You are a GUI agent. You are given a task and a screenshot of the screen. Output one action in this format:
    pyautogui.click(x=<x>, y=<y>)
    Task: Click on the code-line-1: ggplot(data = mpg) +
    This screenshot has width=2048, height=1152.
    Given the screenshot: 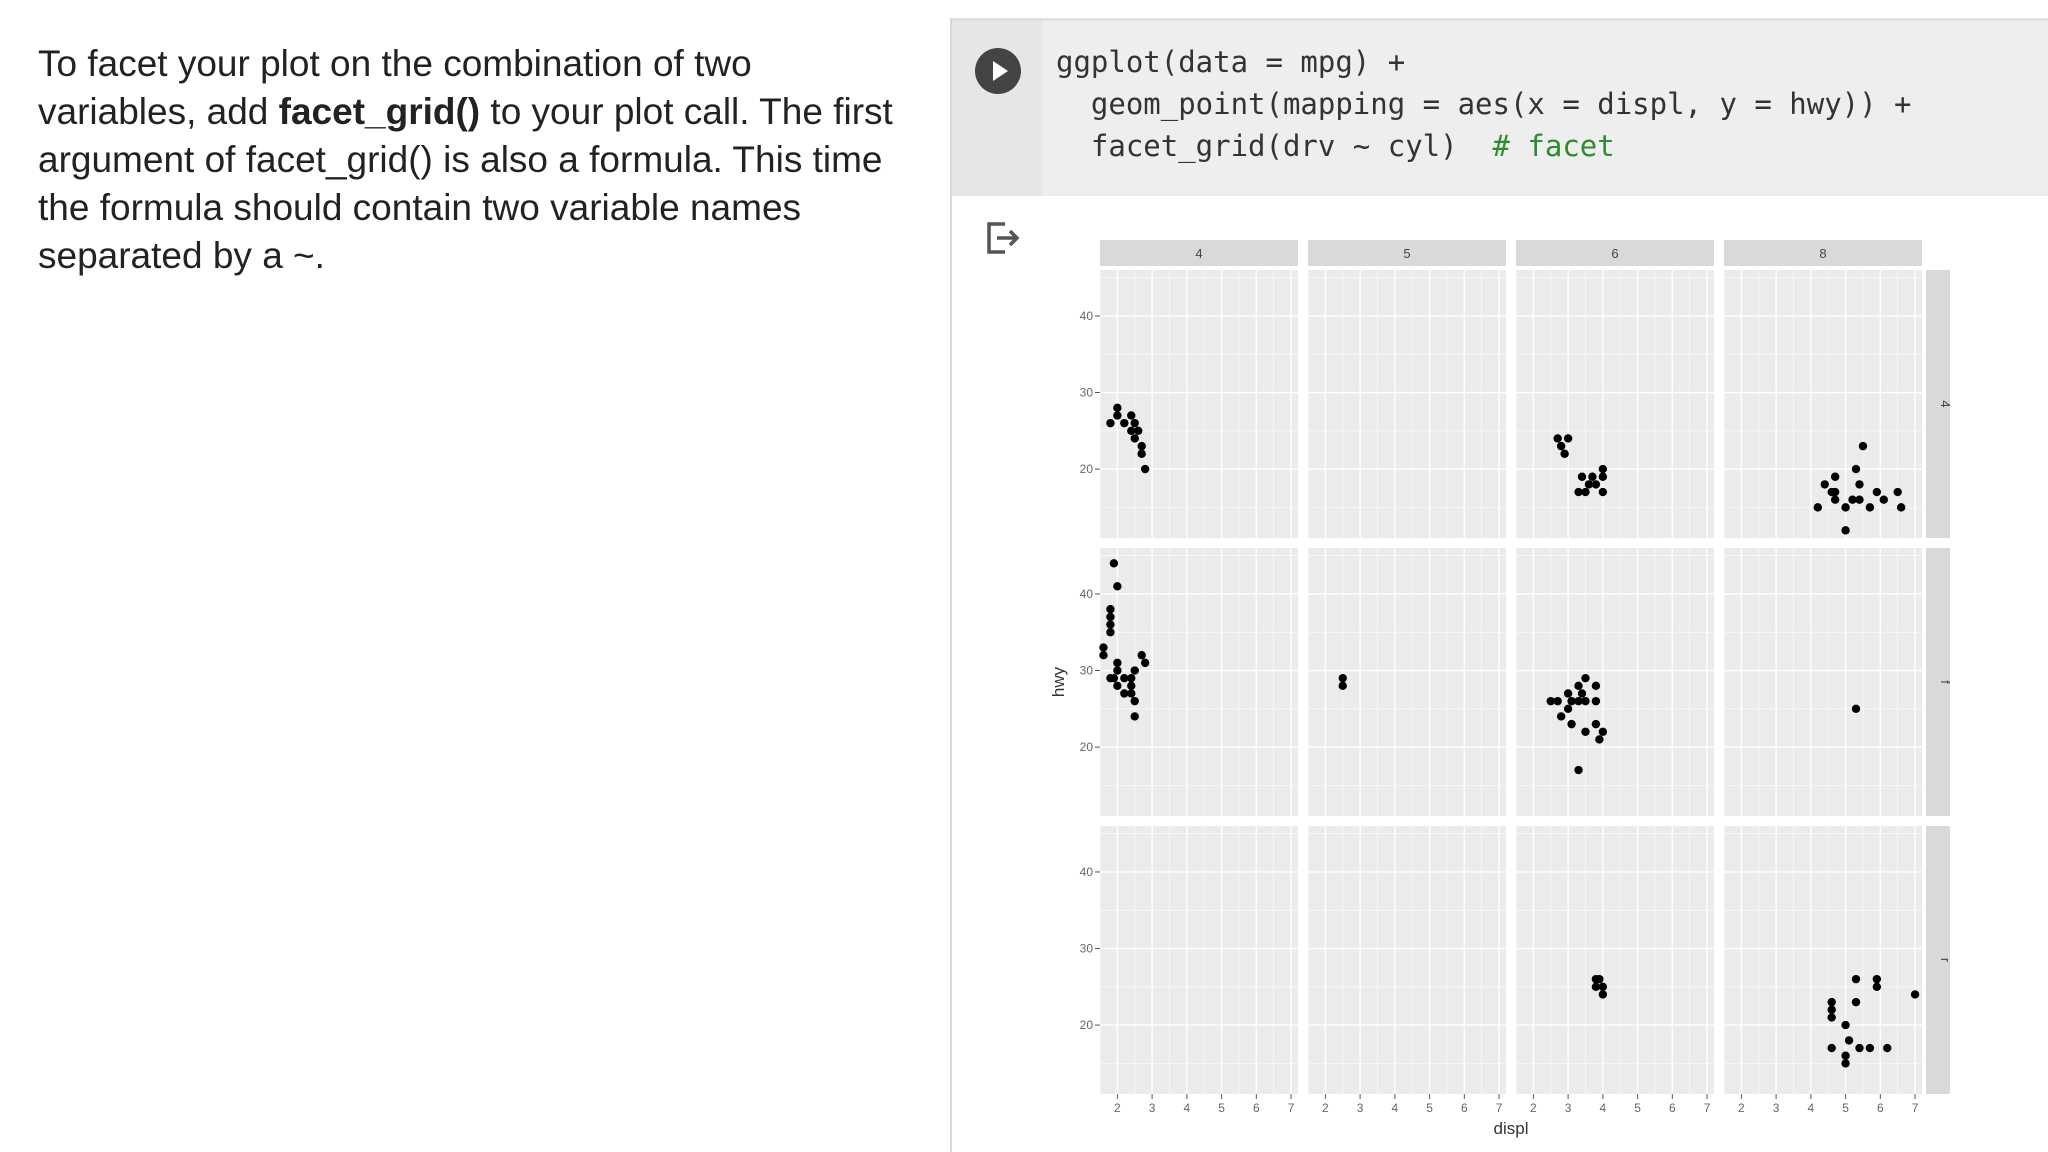 What is the action you would take?
    pyautogui.click(x=1231, y=62)
    